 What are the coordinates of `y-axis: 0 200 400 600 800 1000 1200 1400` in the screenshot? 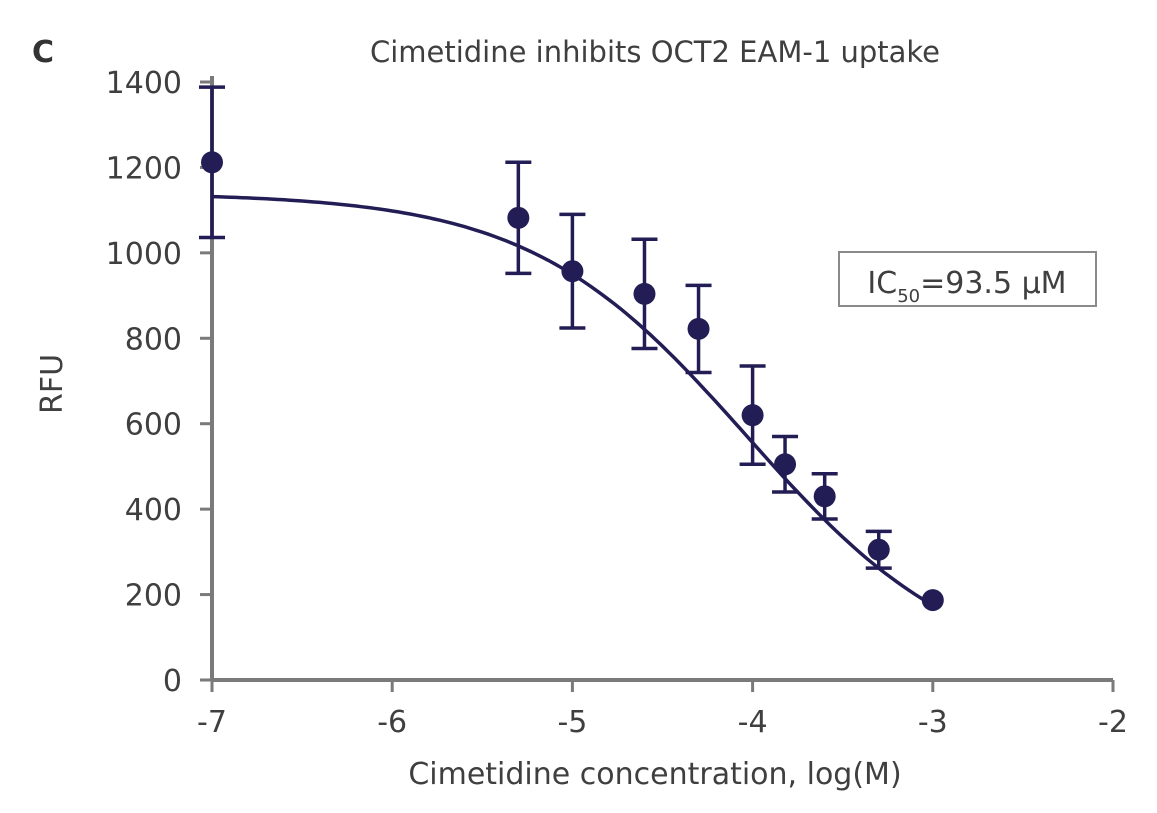 It's located at (160, 382).